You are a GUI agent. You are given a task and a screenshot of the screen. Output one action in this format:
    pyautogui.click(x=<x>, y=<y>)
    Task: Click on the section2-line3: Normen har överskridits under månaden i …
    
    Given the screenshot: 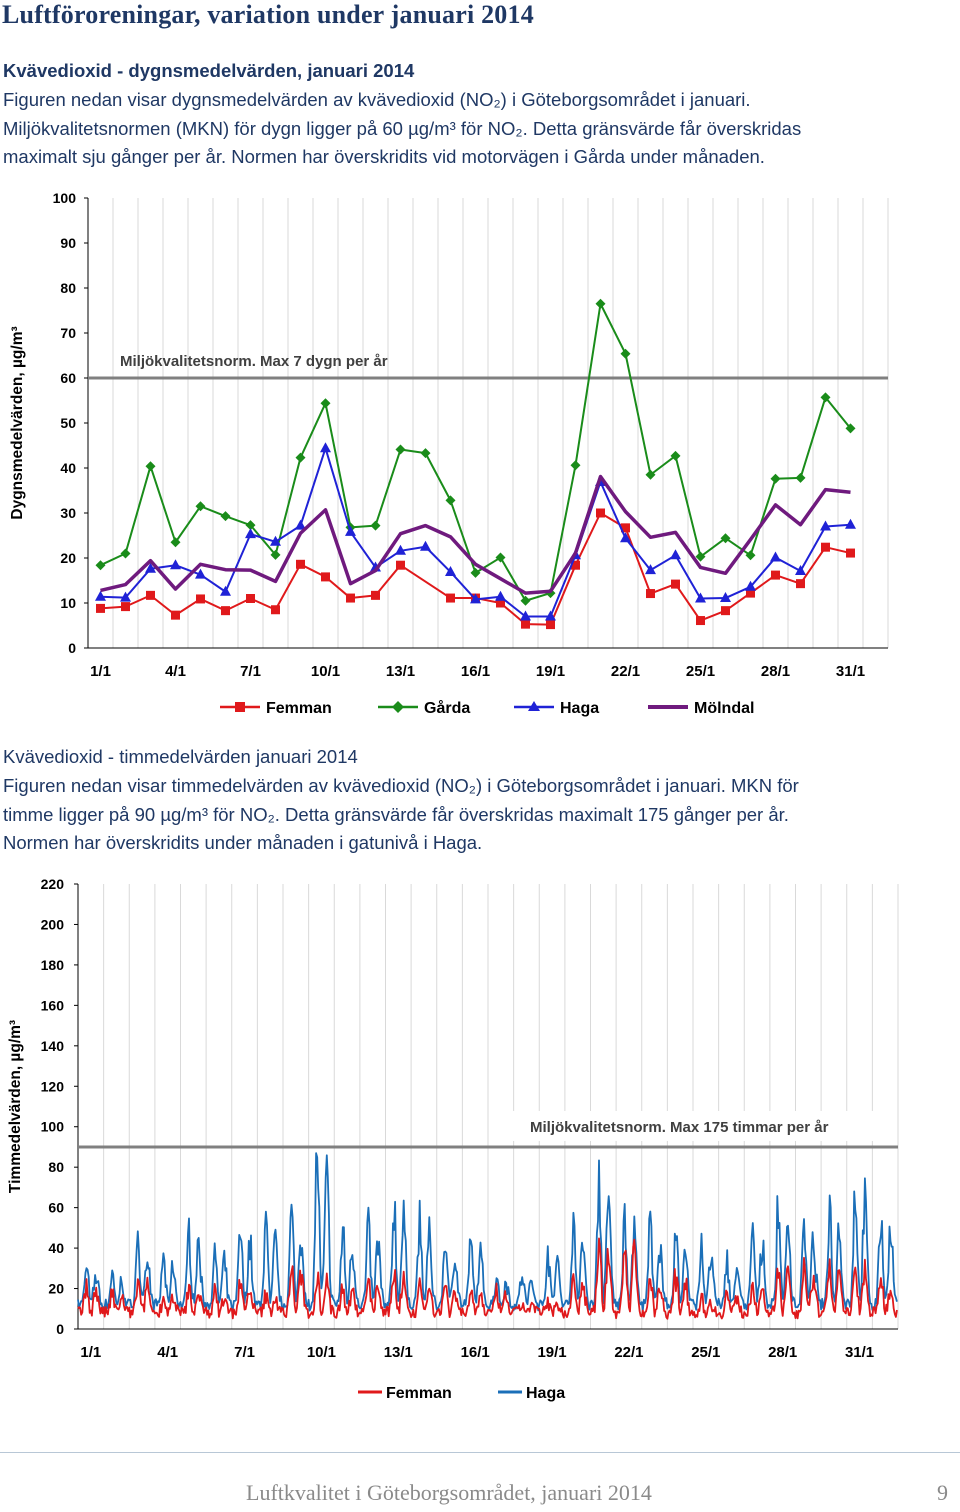 What is the action you would take?
    pyautogui.click(x=243, y=842)
    